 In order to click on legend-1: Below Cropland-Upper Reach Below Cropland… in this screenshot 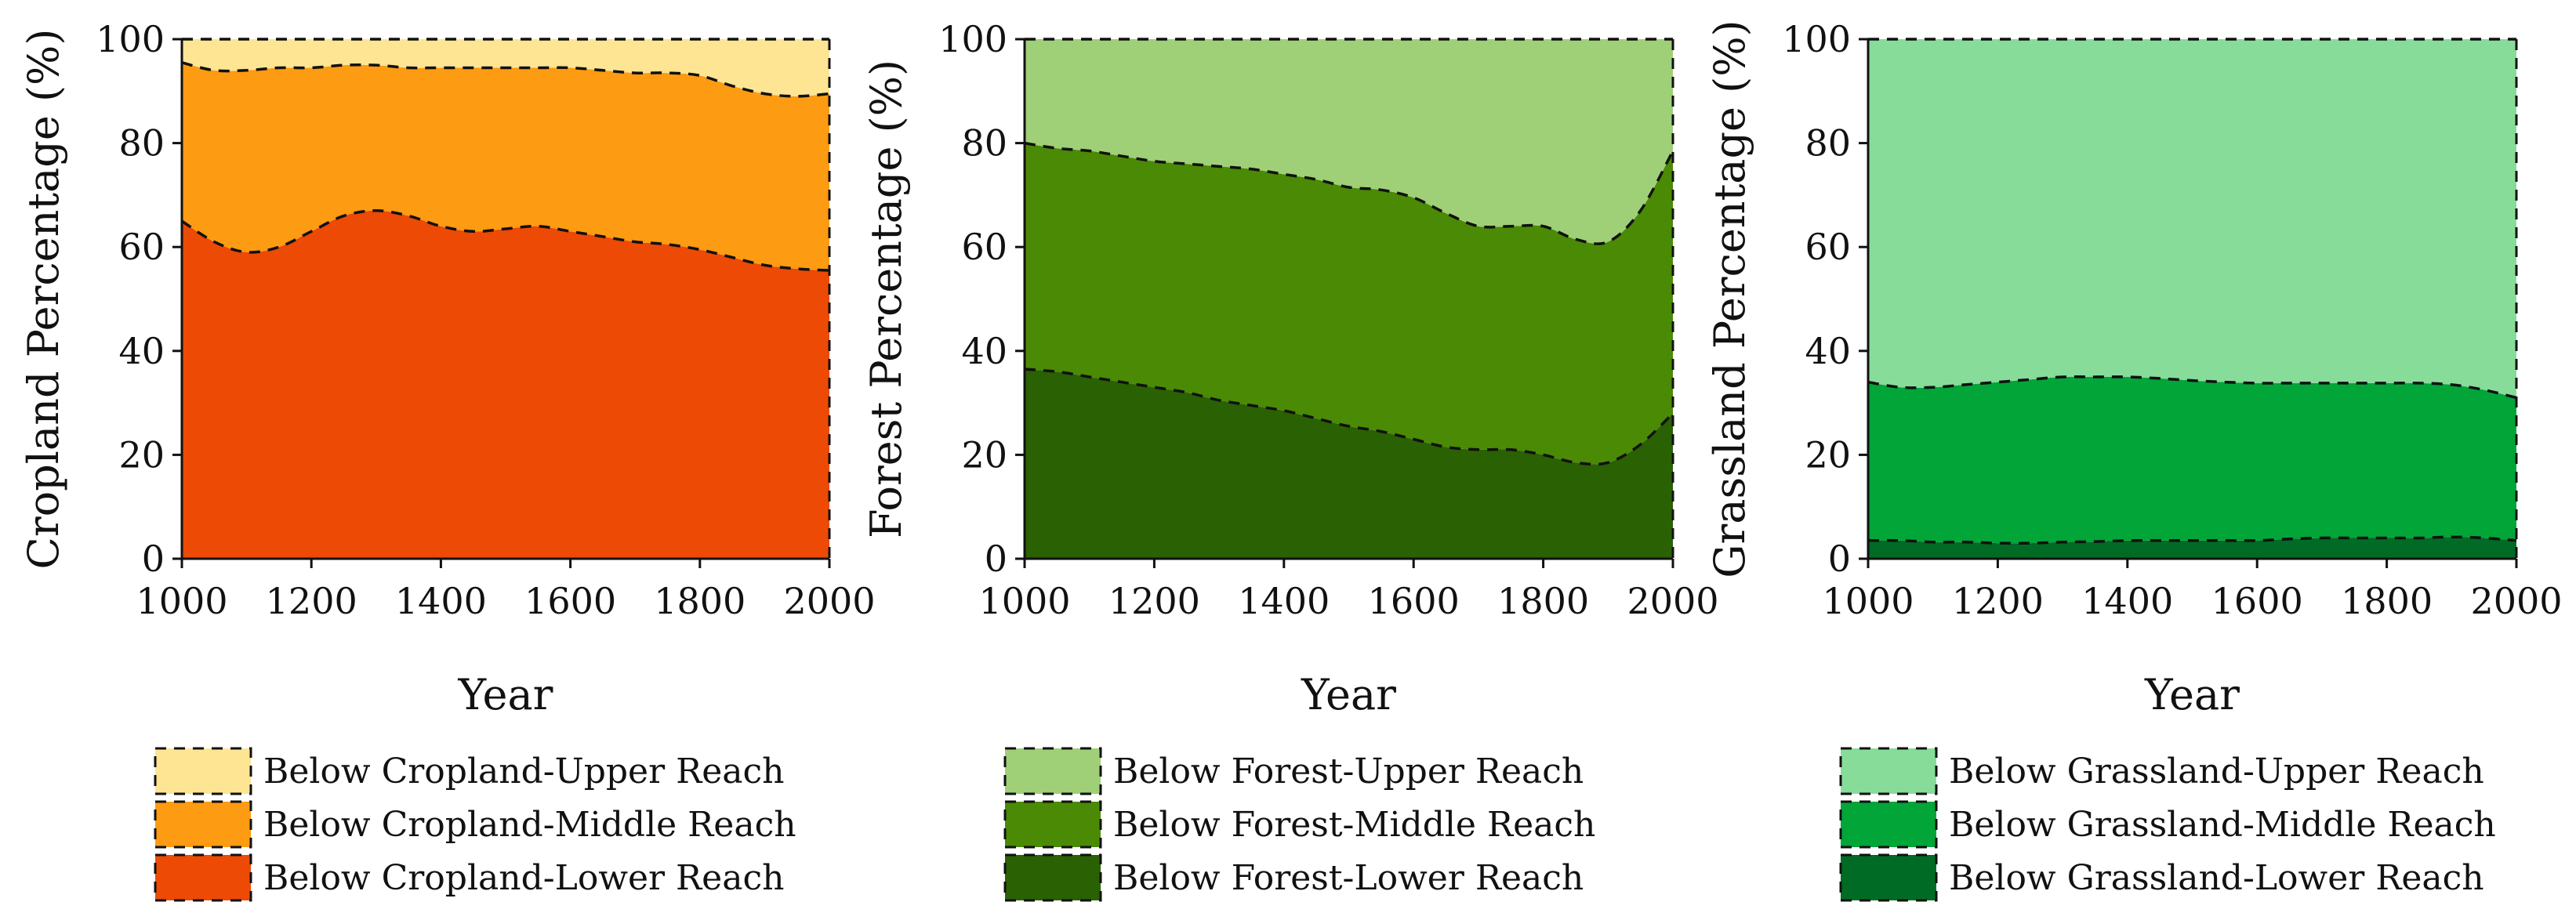, I will do `click(475, 825)`.